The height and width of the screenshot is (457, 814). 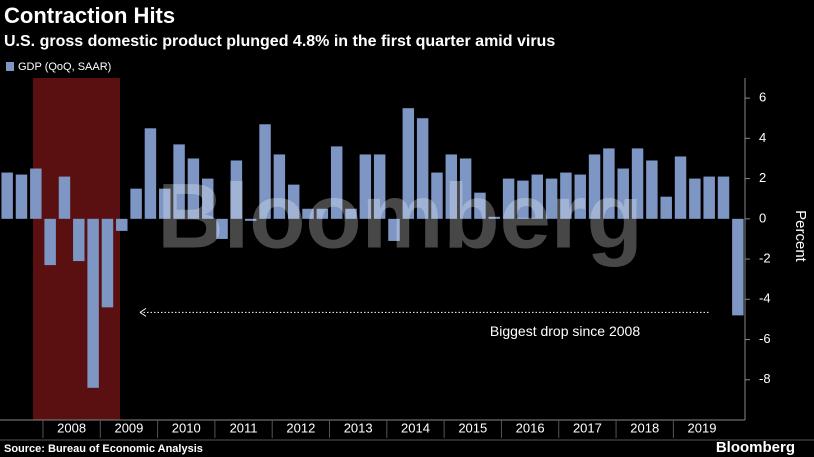 What do you see at coordinates (186, 427) in the screenshot?
I see `x-tick-label: 2010` at bounding box center [186, 427].